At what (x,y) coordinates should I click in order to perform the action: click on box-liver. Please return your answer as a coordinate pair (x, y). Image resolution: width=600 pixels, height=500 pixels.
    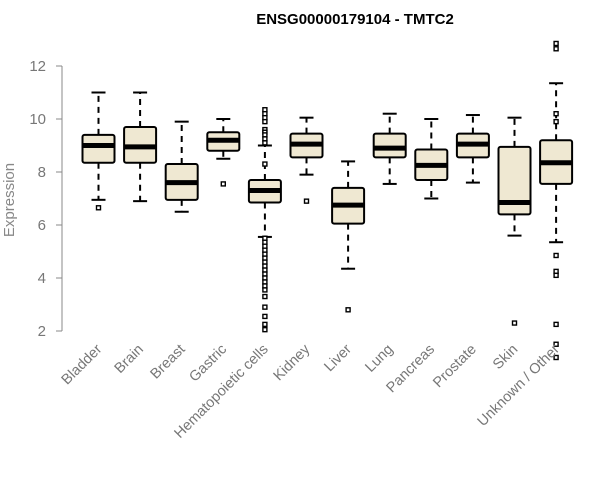
    Looking at the image, I should click on (348, 236).